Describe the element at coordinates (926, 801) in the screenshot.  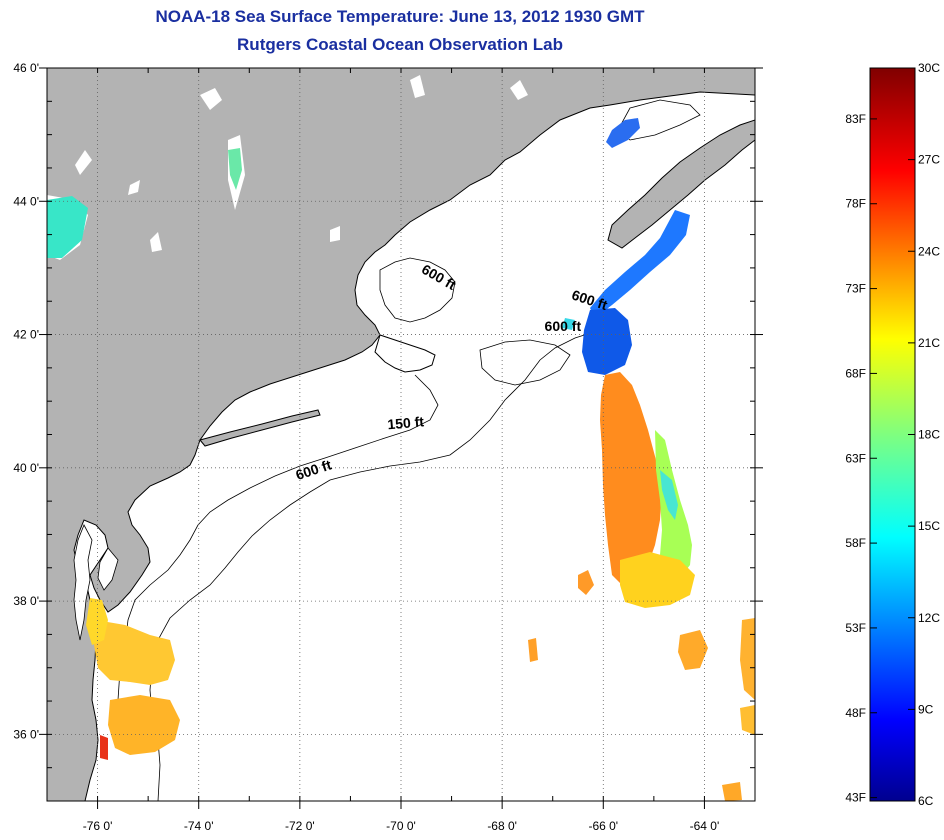
I see `colorbar-label-c: 6C` at that location.